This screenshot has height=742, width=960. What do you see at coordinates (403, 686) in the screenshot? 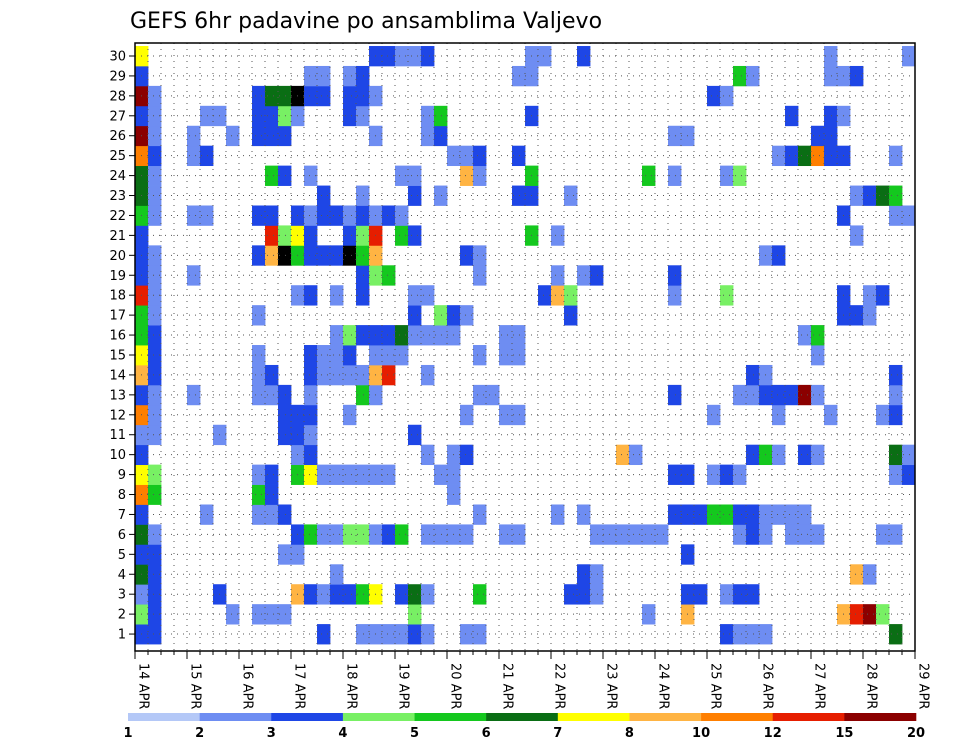
I see `x-tick-label: 19 APR` at bounding box center [403, 686].